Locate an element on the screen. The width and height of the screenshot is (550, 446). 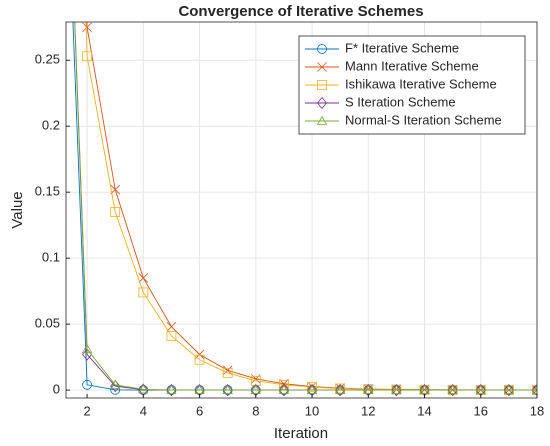
x-tick-label: 6 is located at coordinates (199, 410).